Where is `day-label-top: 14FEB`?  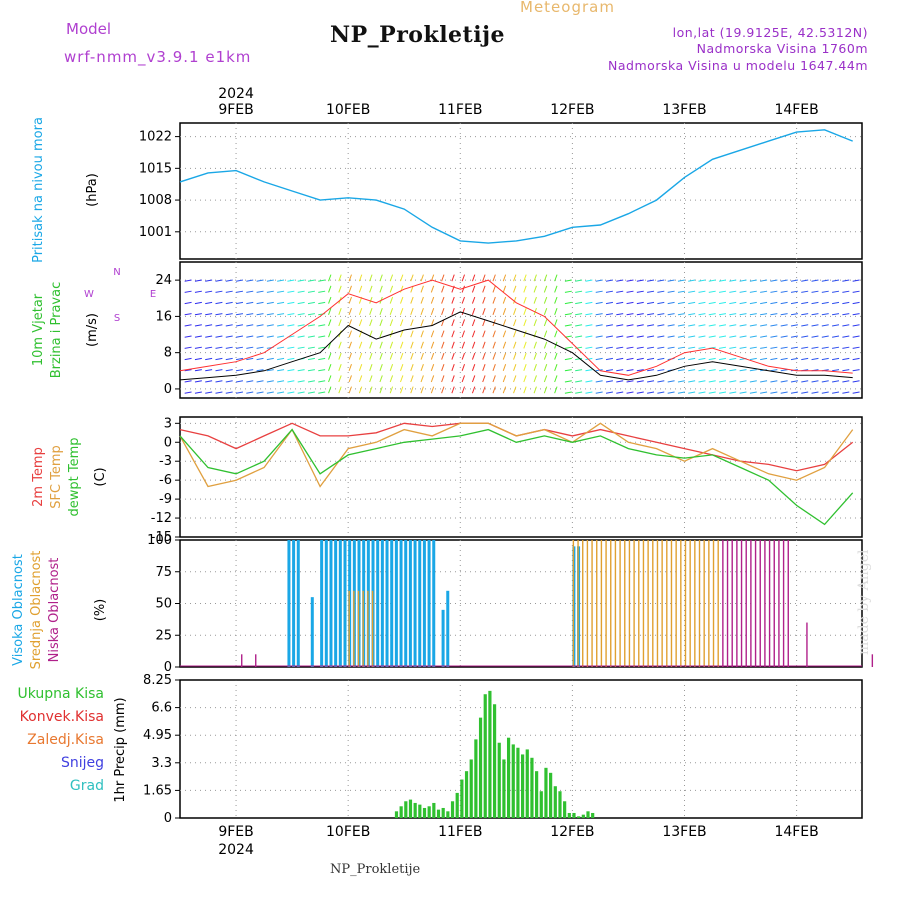
day-label-top: 14FEB is located at coordinates (796, 110).